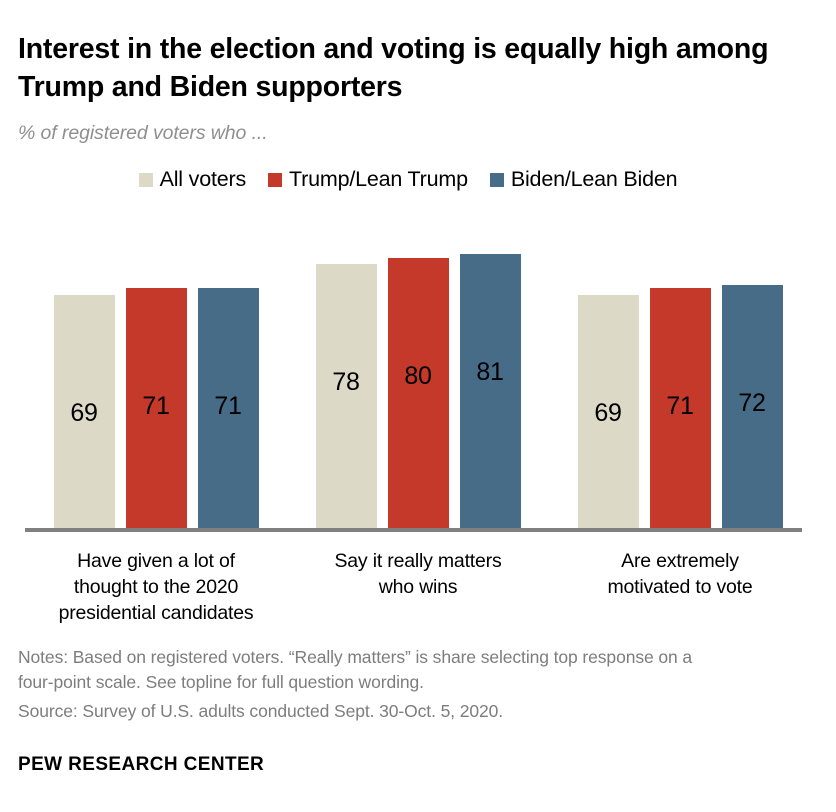 Image resolution: width=836 pixels, height=812 pixels. Describe the element at coordinates (490, 391) in the screenshot. I see `bar-2-1: 81` at that location.